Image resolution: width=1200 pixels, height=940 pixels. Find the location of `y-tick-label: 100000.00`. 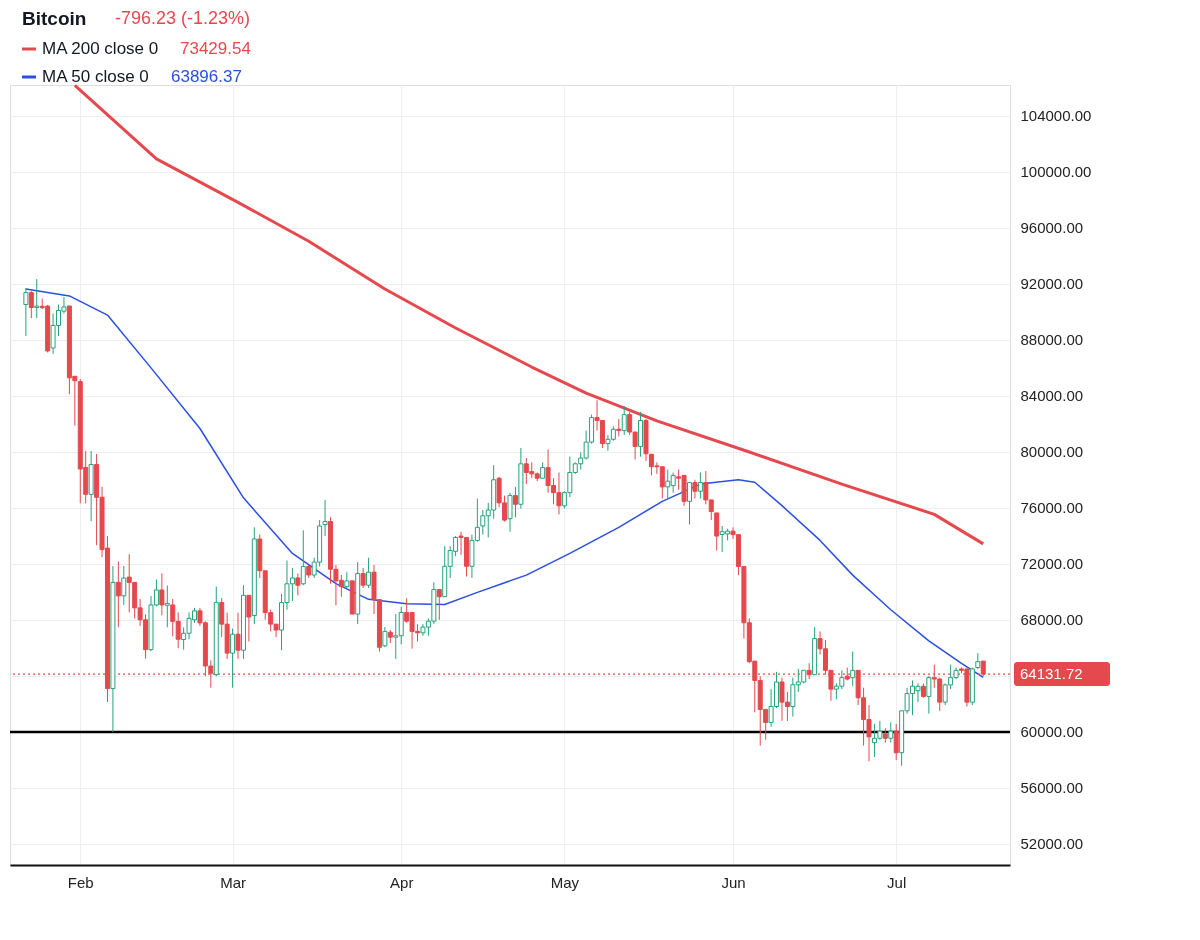

y-tick-label: 100000.00 is located at coordinates (1056, 172).